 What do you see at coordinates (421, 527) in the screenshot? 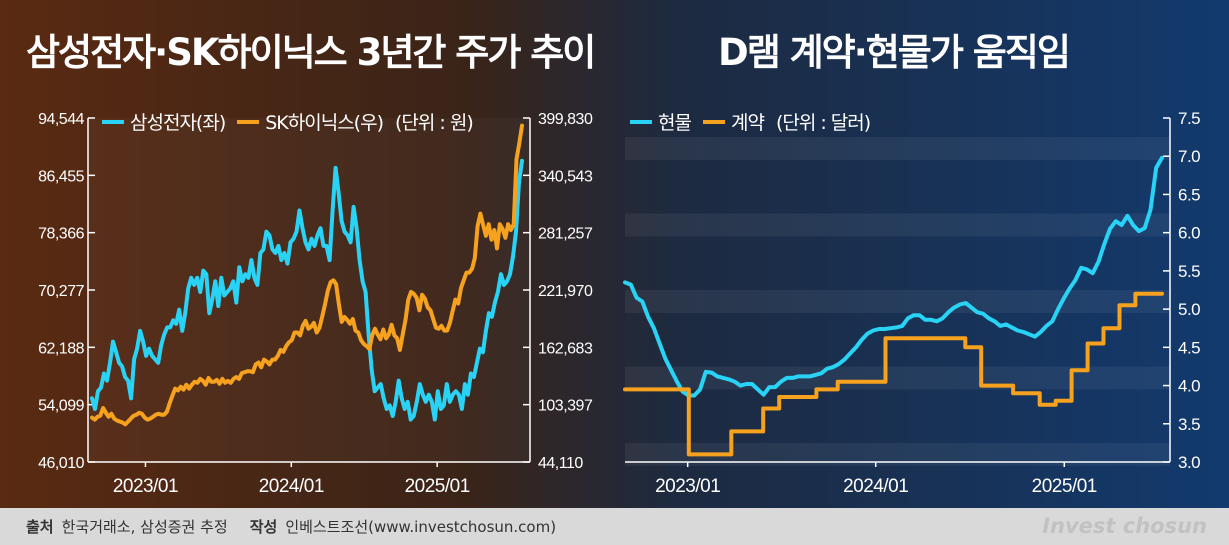
I see `author-text: 인베스트조선(www.investchosun.com)` at bounding box center [421, 527].